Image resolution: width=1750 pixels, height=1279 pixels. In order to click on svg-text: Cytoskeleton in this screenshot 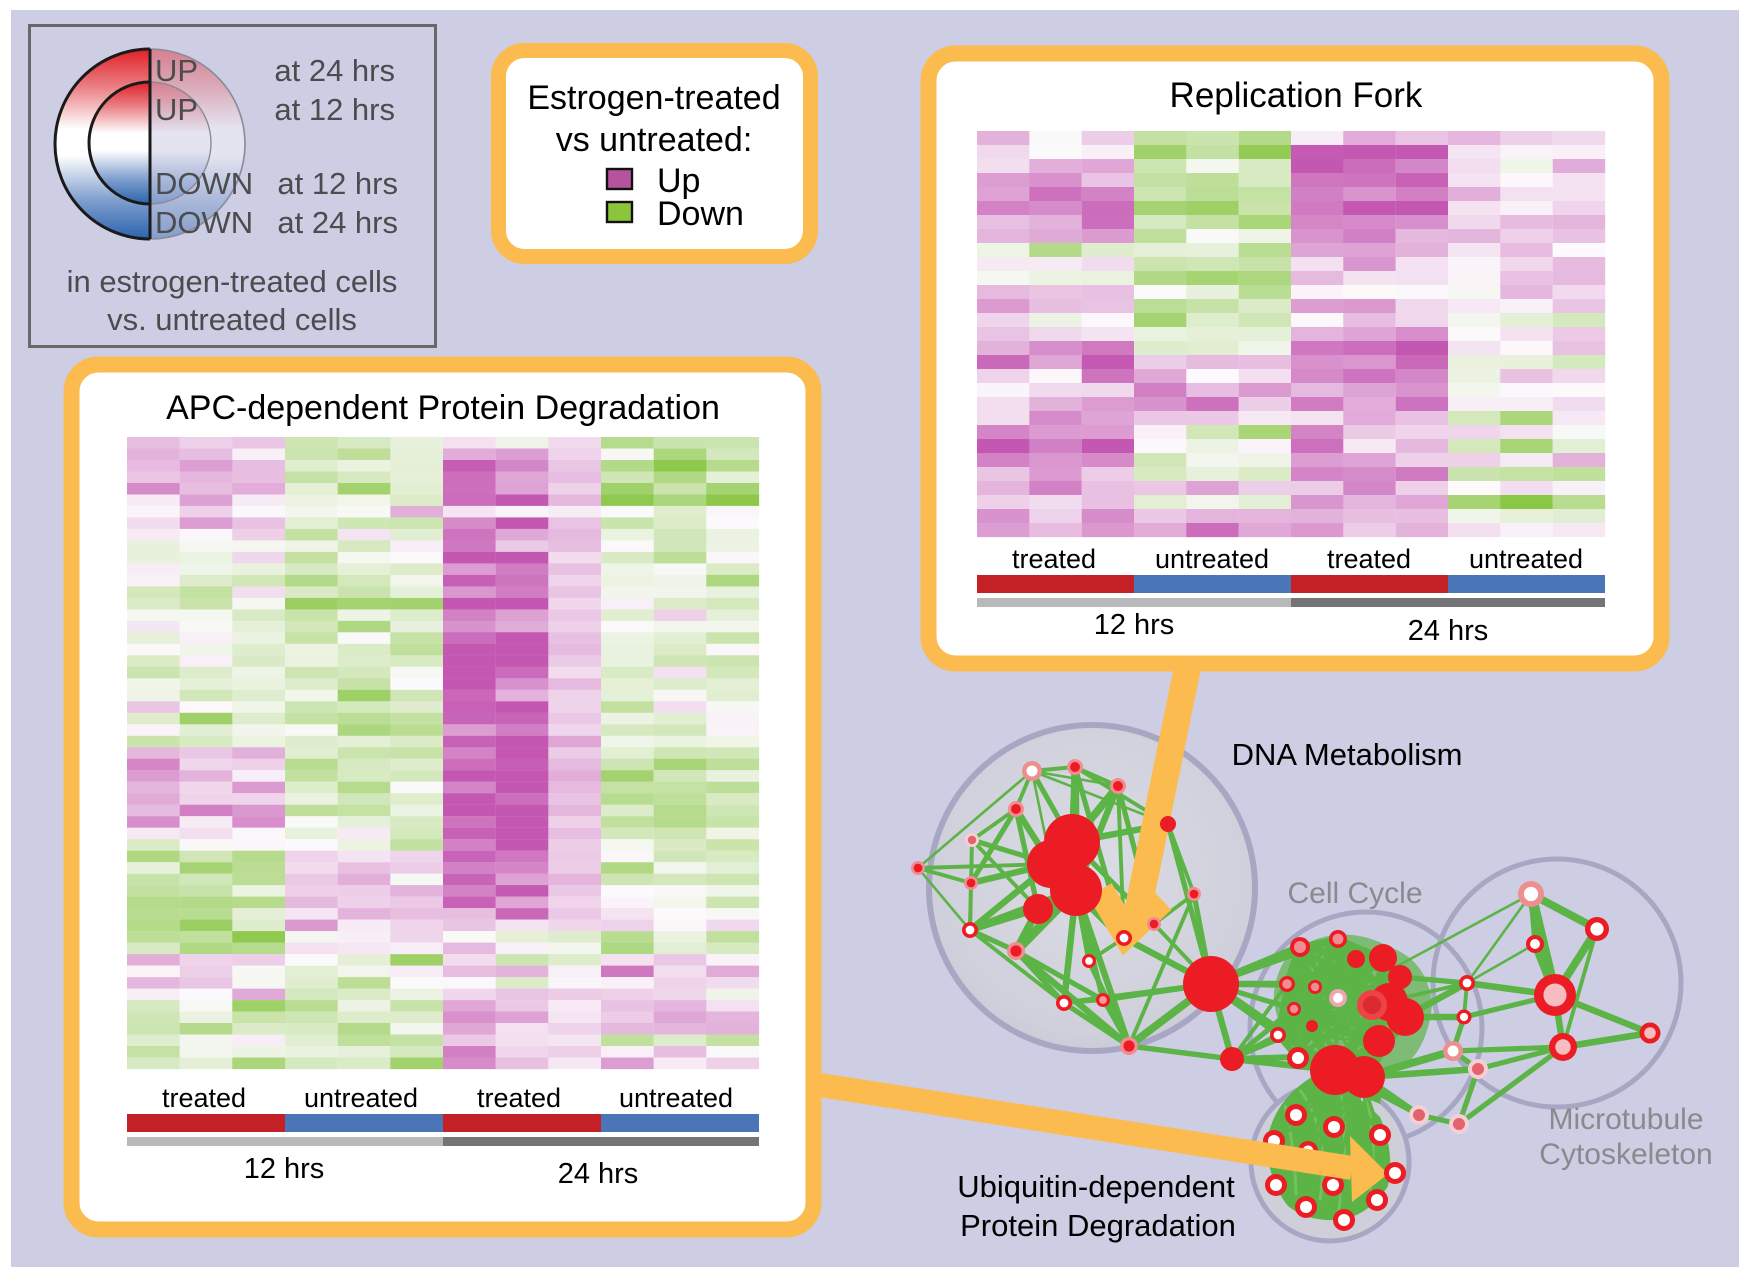, I will do `click(1625, 1154)`.